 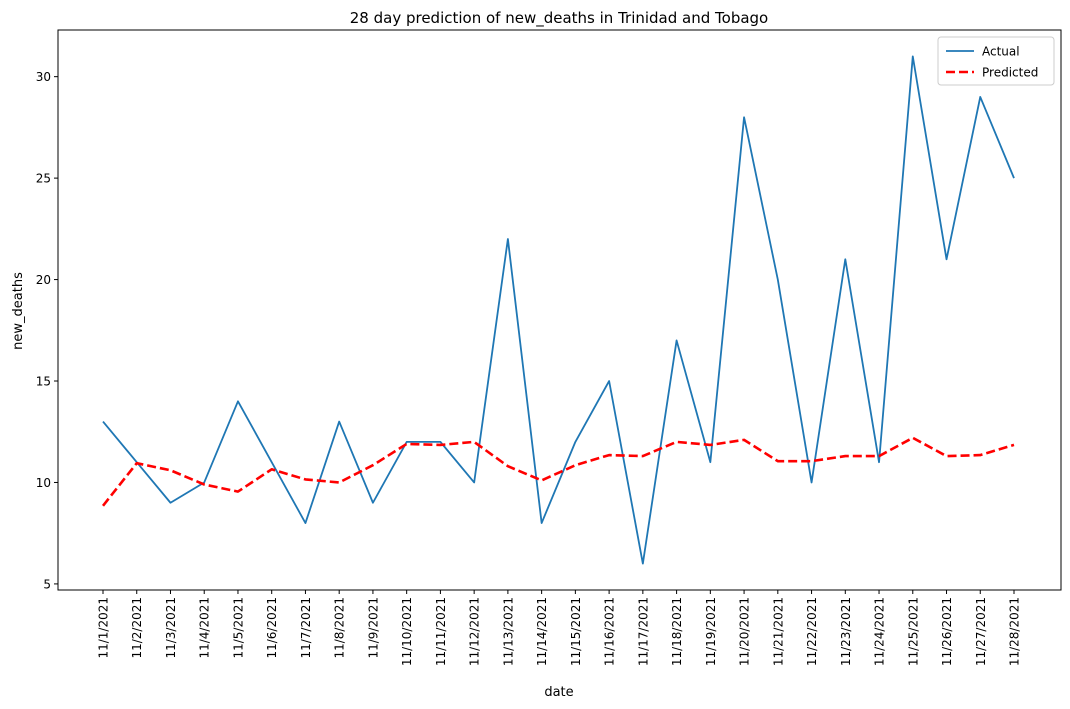 What do you see at coordinates (306, 628) in the screenshot?
I see `x-tick-label: 11/7/2021` at bounding box center [306, 628].